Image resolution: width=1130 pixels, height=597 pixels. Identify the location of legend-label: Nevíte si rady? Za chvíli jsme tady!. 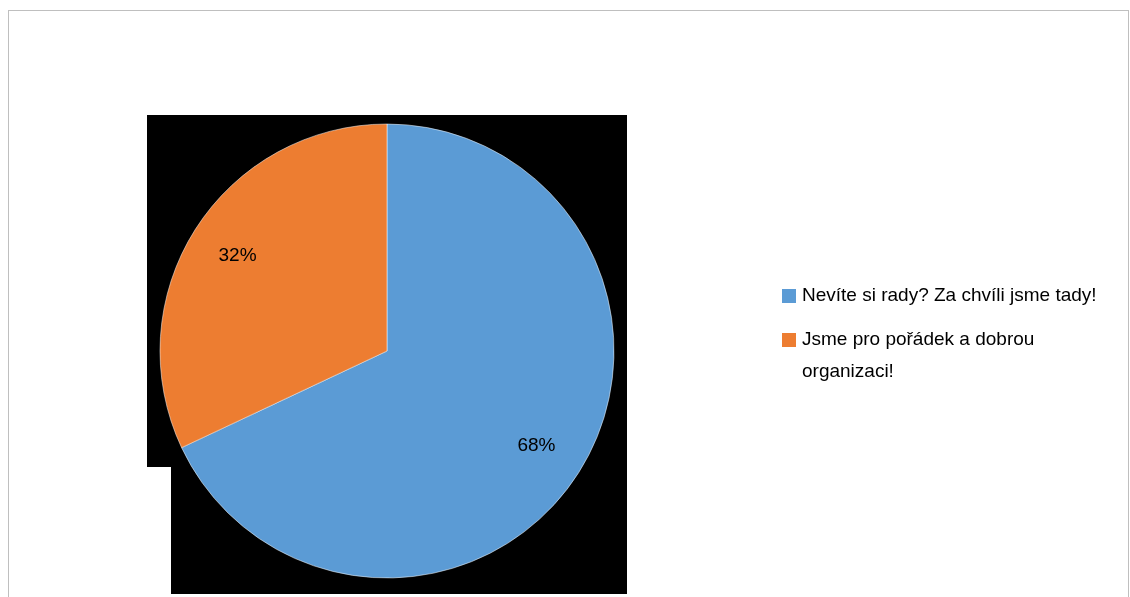
(949, 295).